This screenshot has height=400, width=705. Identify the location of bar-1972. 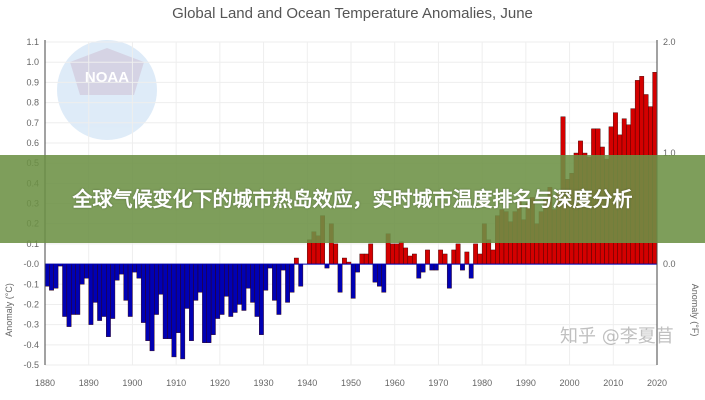
(449, 276).